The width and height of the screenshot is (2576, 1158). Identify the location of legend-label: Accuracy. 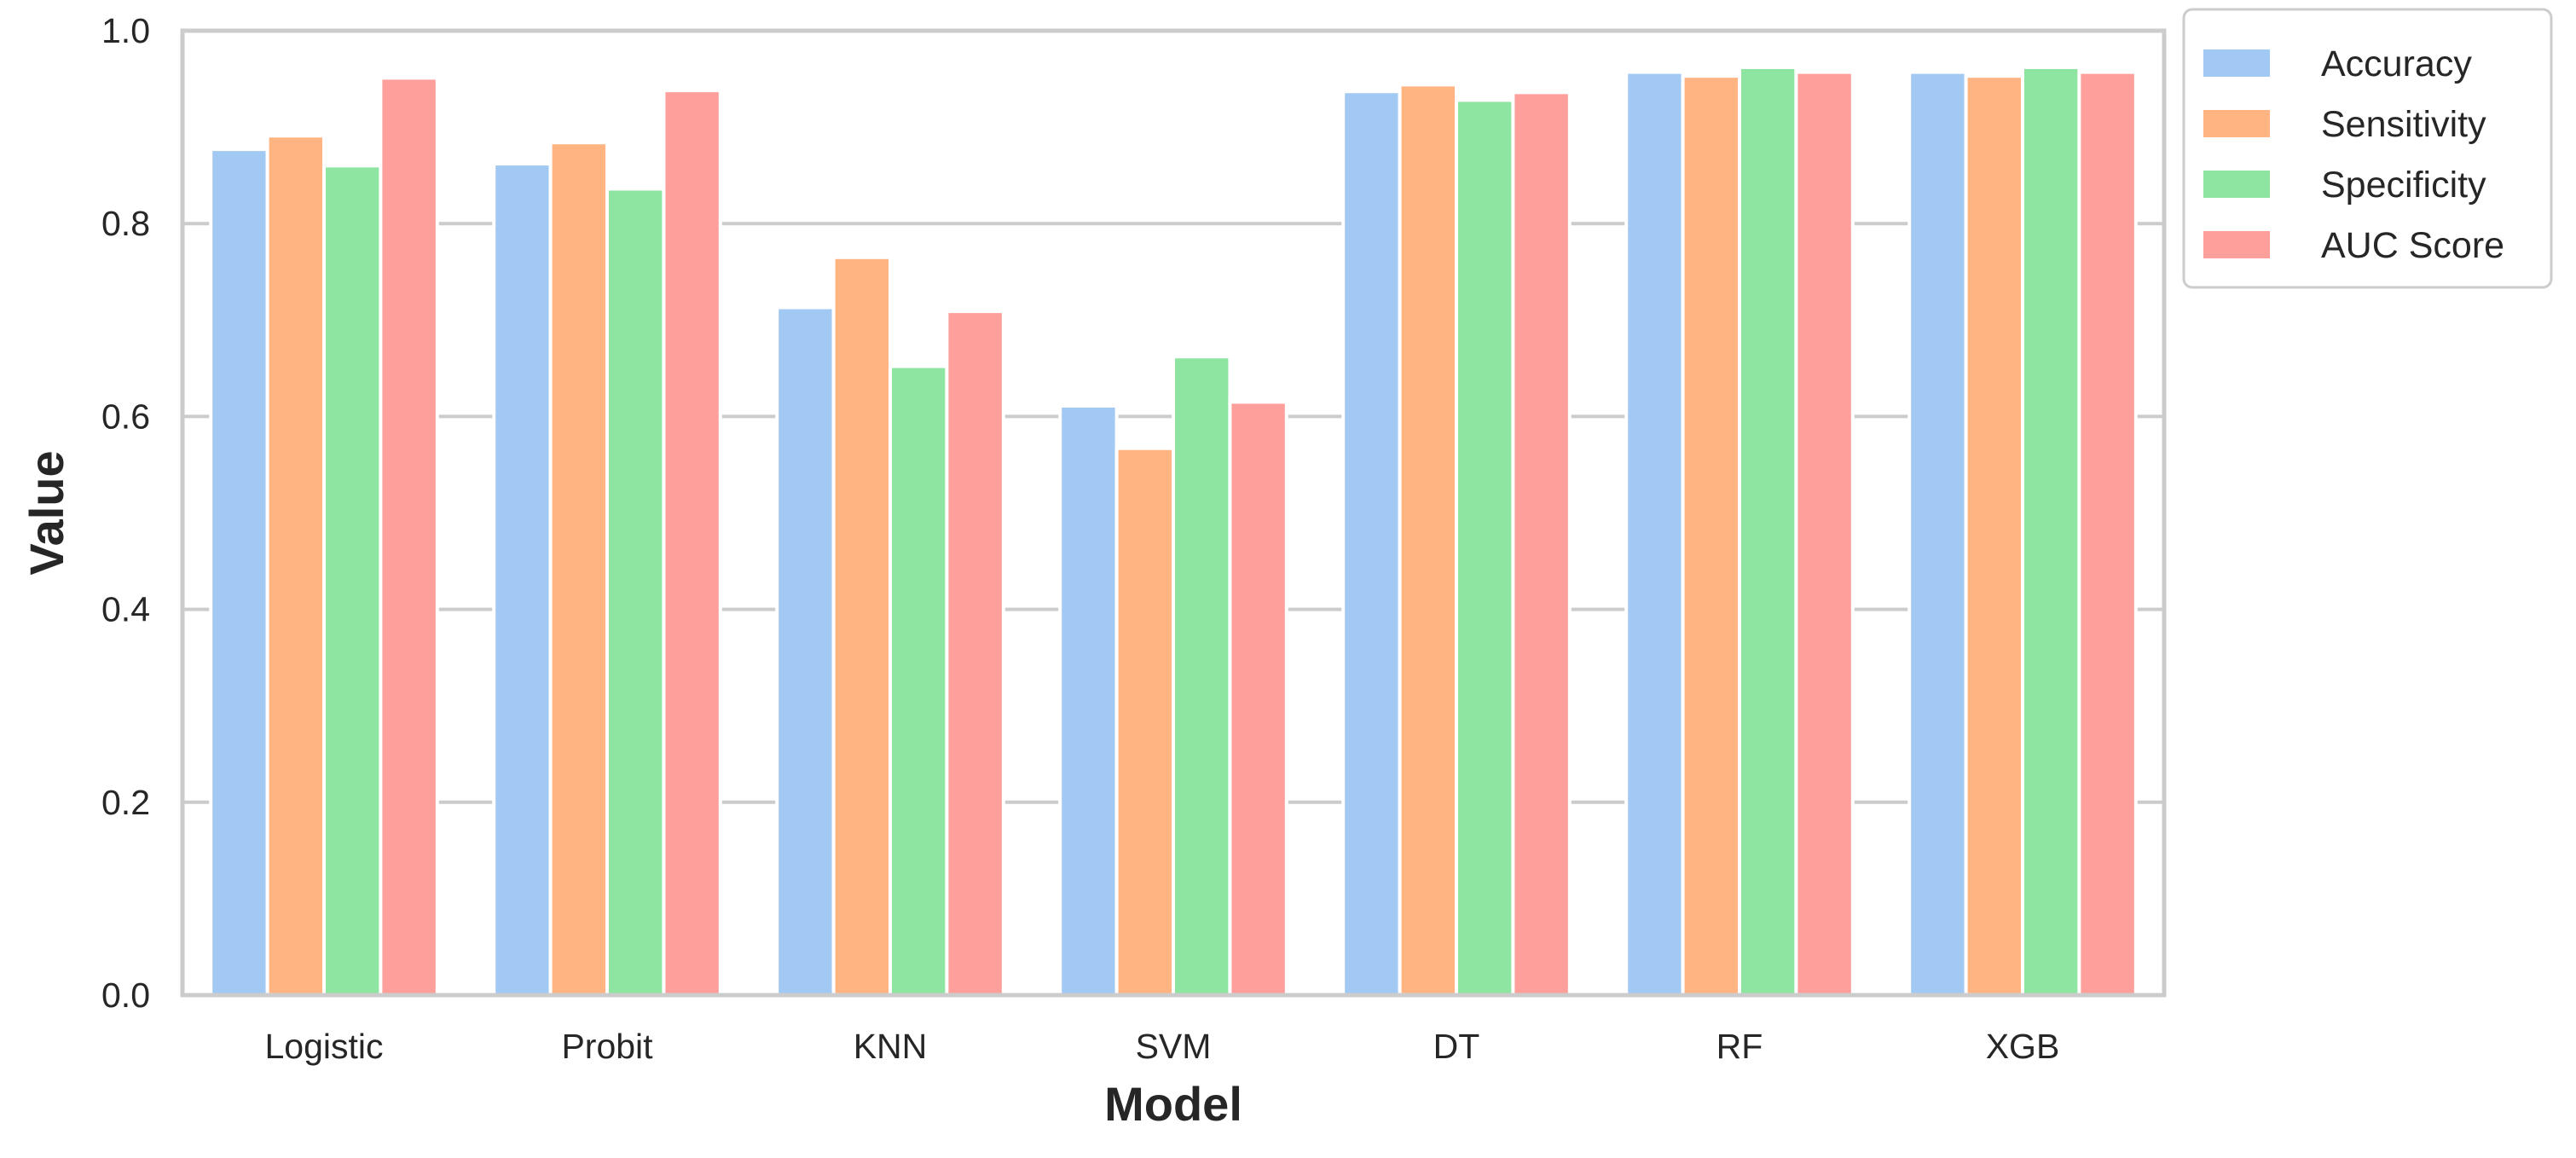
(2396, 63).